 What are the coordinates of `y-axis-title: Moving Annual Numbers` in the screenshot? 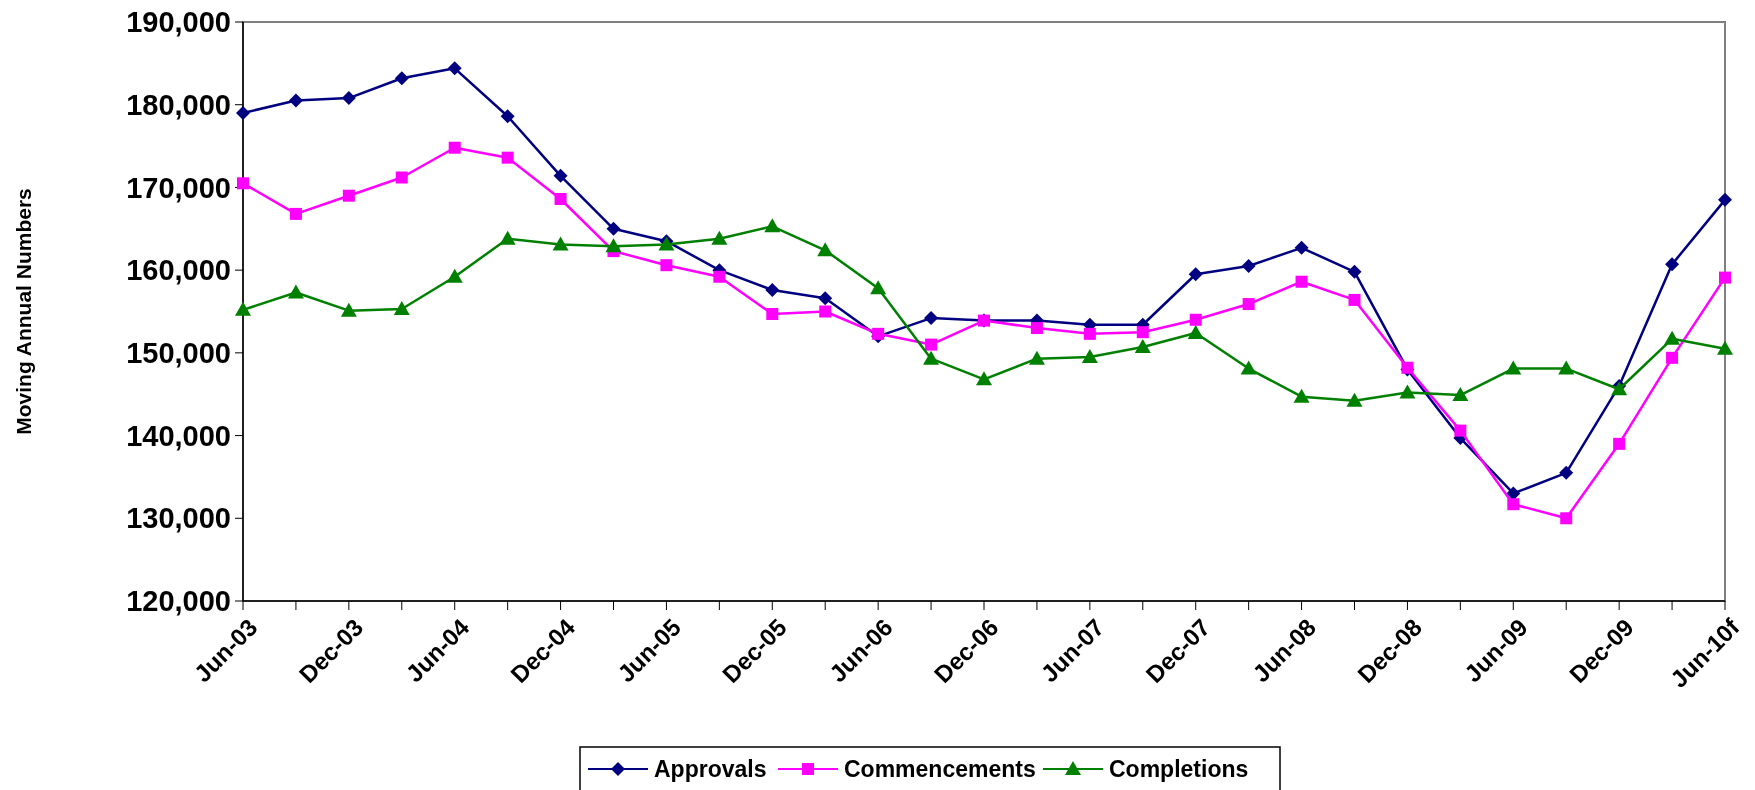 It's located at (24, 311).